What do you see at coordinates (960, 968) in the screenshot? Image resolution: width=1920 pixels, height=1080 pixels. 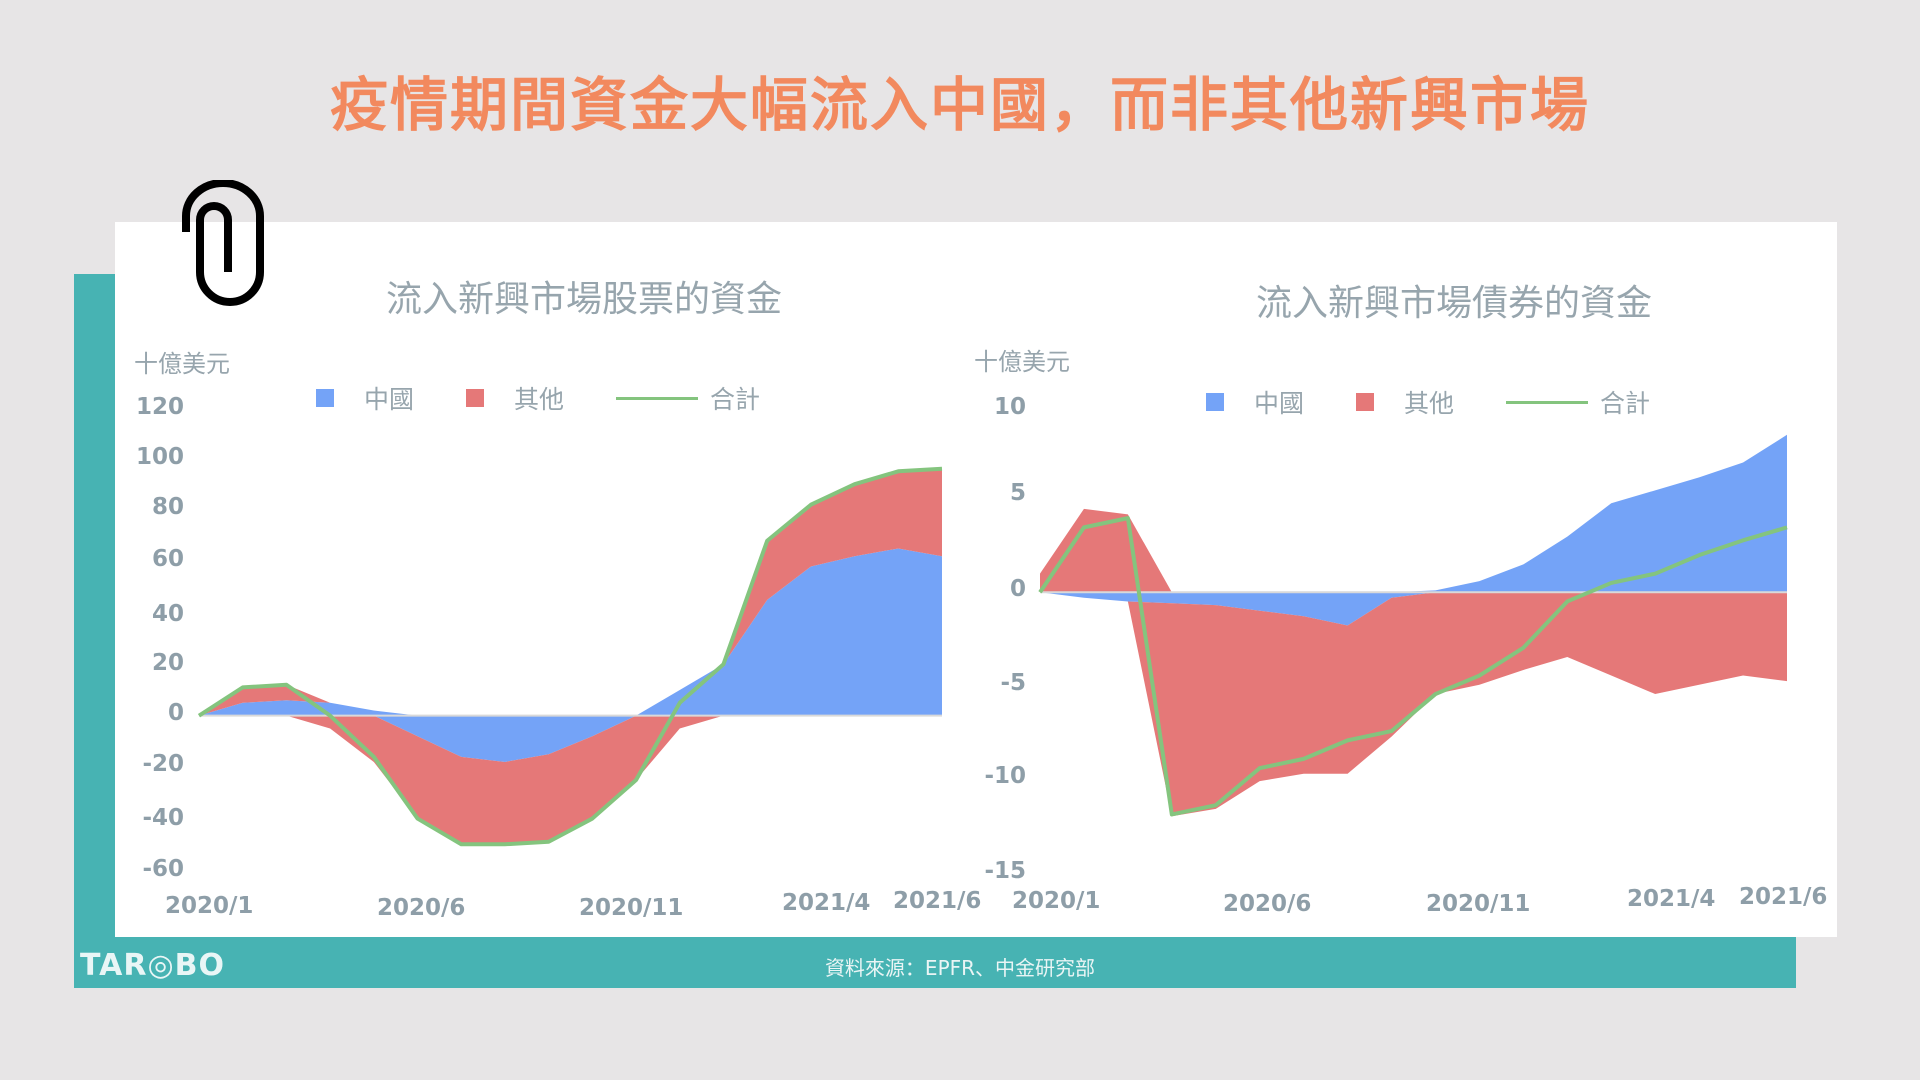 I see `data-source-note: 資料來源：EPFR、中金研究部` at bounding box center [960, 968].